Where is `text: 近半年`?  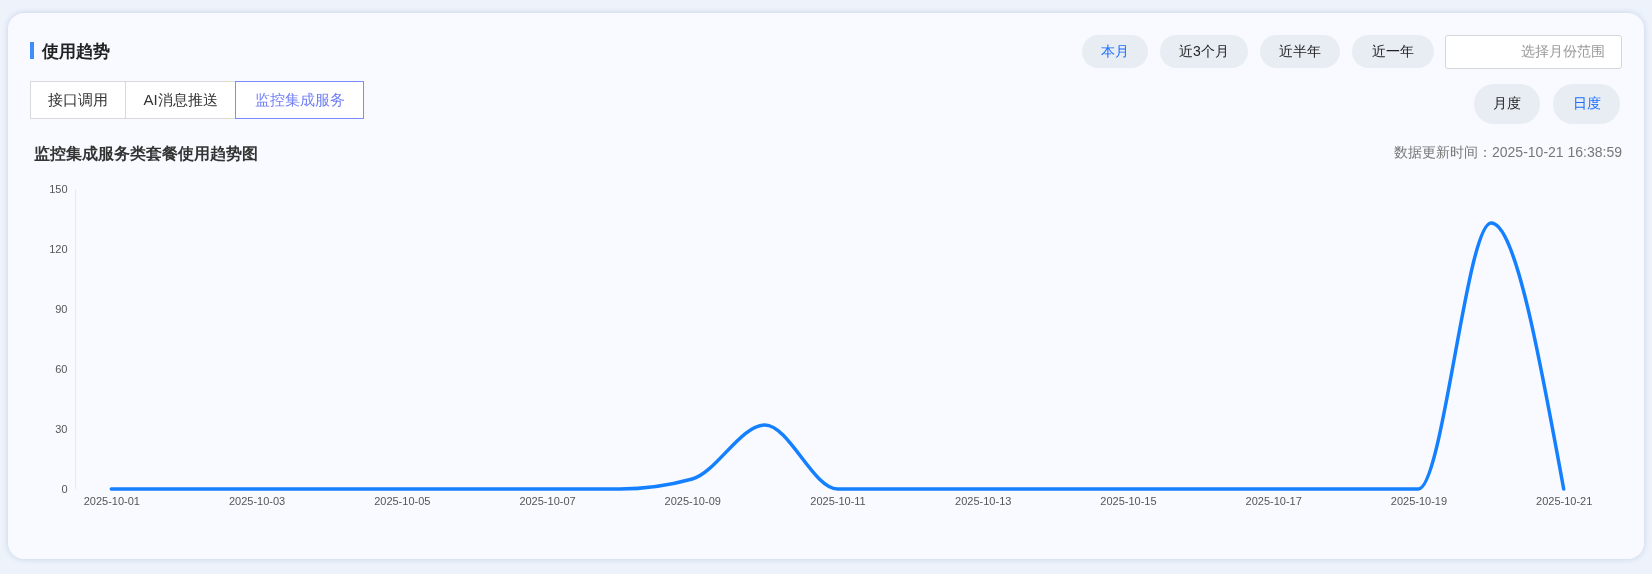
text: 近半年 is located at coordinates (1300, 51).